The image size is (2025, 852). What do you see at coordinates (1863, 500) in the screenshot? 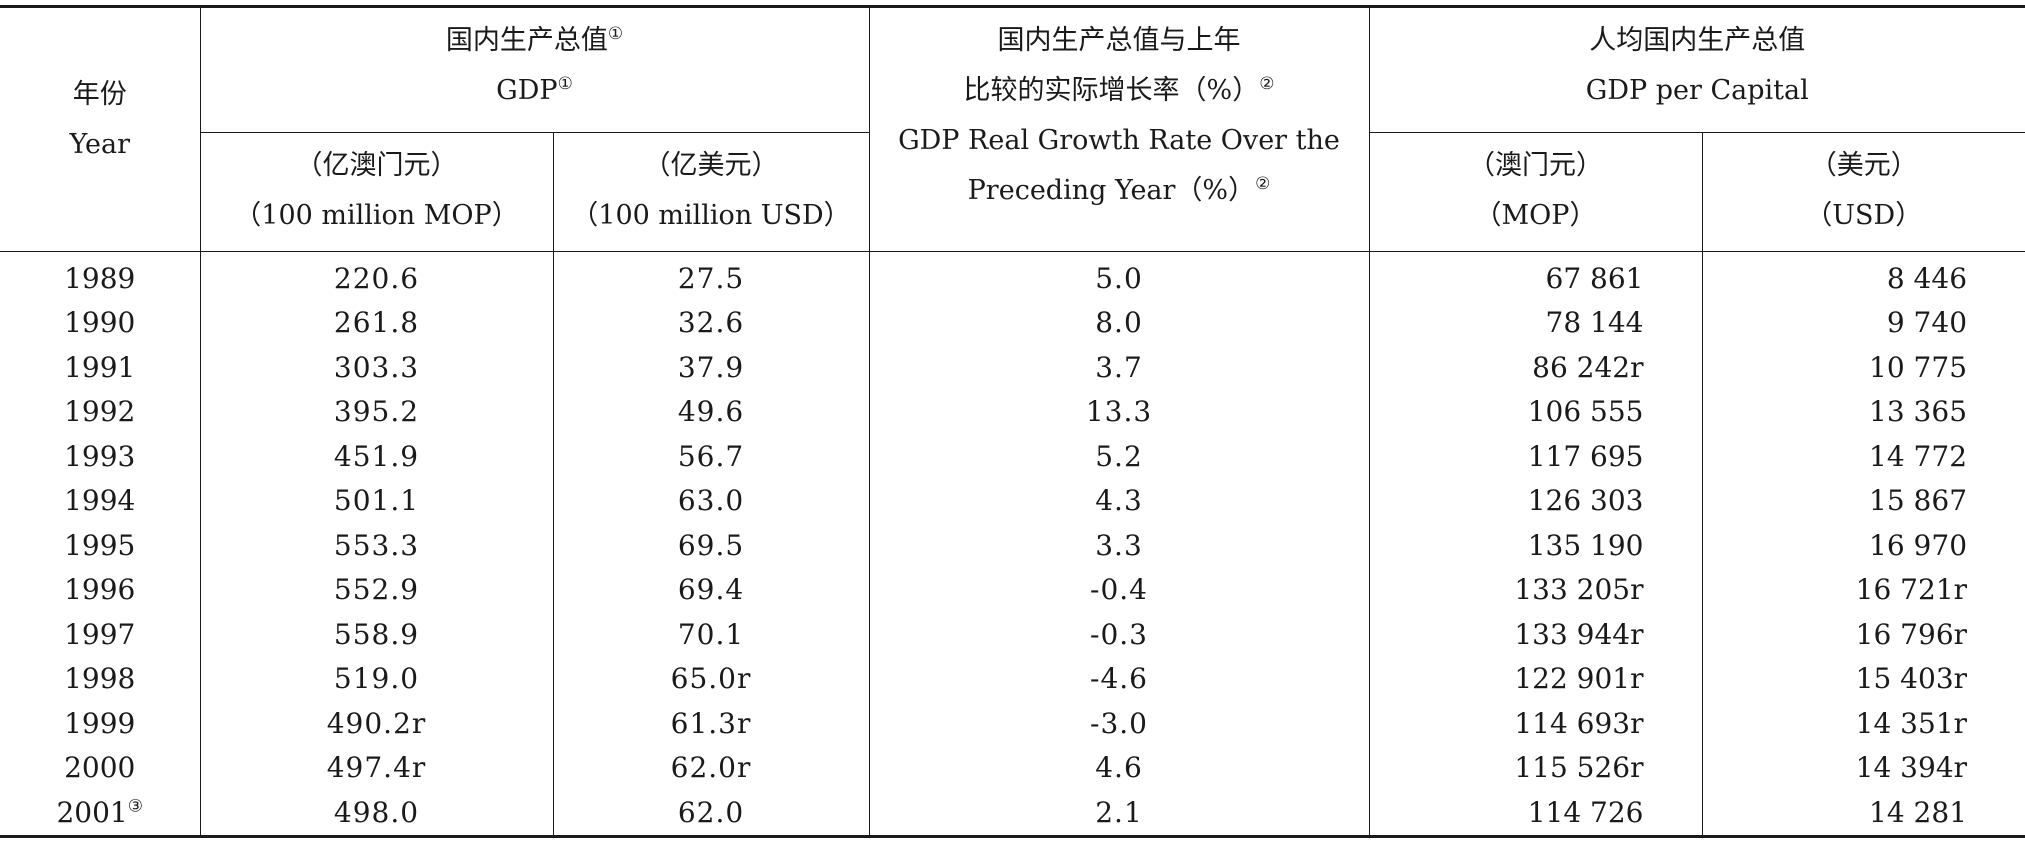
I see `per-capita-usd-cell: 15 867` at bounding box center [1863, 500].